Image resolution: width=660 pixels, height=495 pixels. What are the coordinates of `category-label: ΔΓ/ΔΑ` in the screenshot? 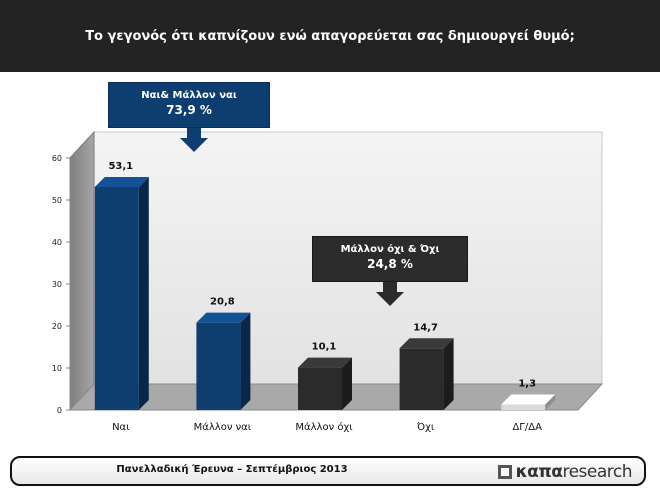 It's located at (527, 427).